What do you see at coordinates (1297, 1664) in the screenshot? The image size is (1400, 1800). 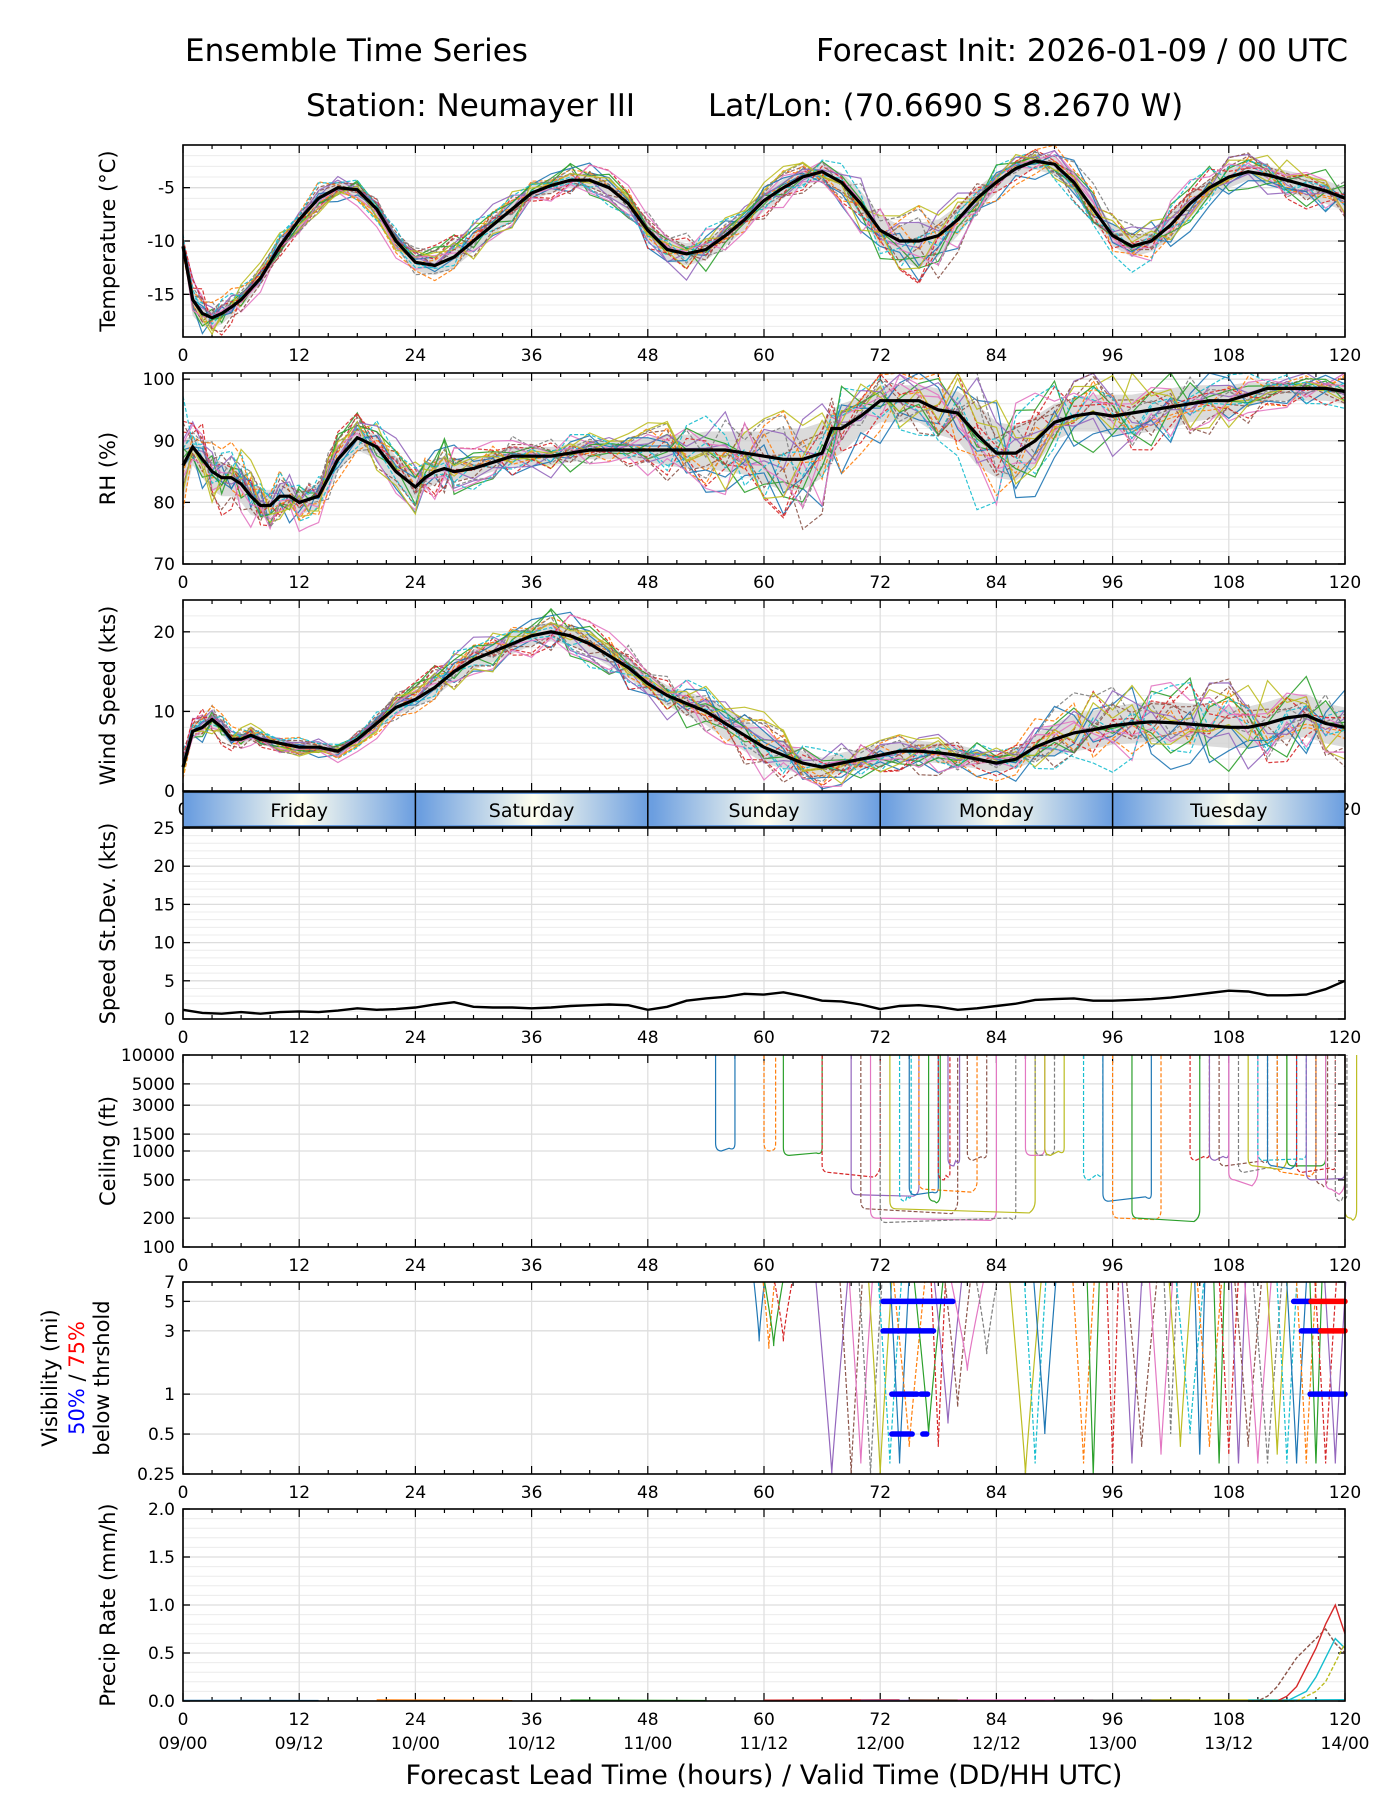 I see `precip-member-line` at bounding box center [1297, 1664].